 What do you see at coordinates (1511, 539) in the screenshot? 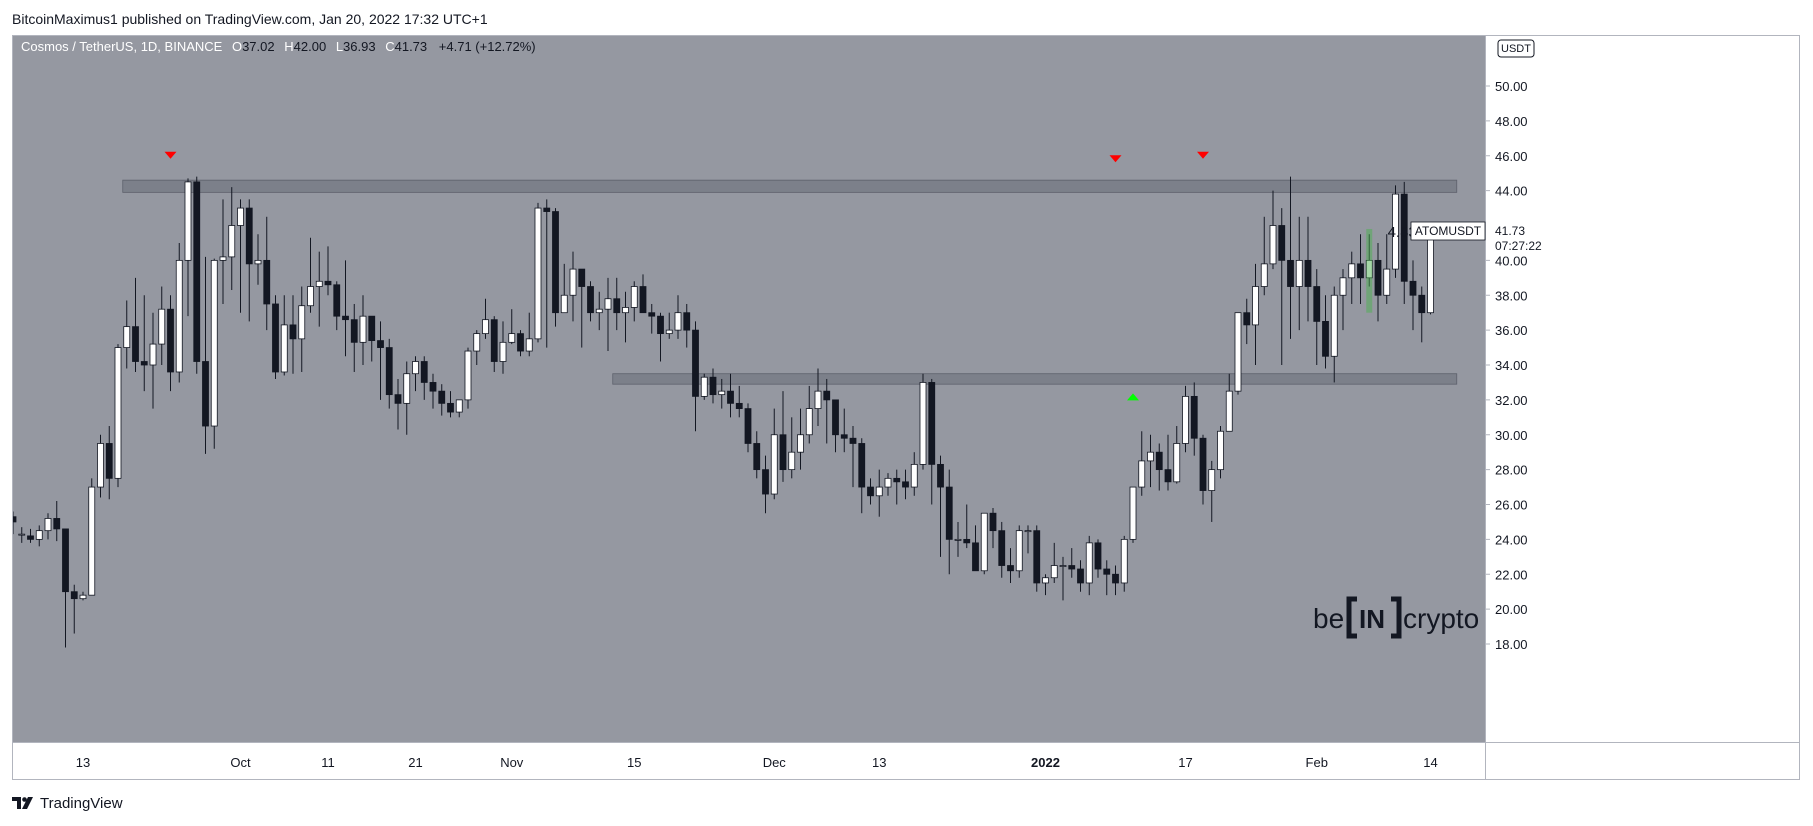
I see `price-tick-label: 24.00` at bounding box center [1511, 539].